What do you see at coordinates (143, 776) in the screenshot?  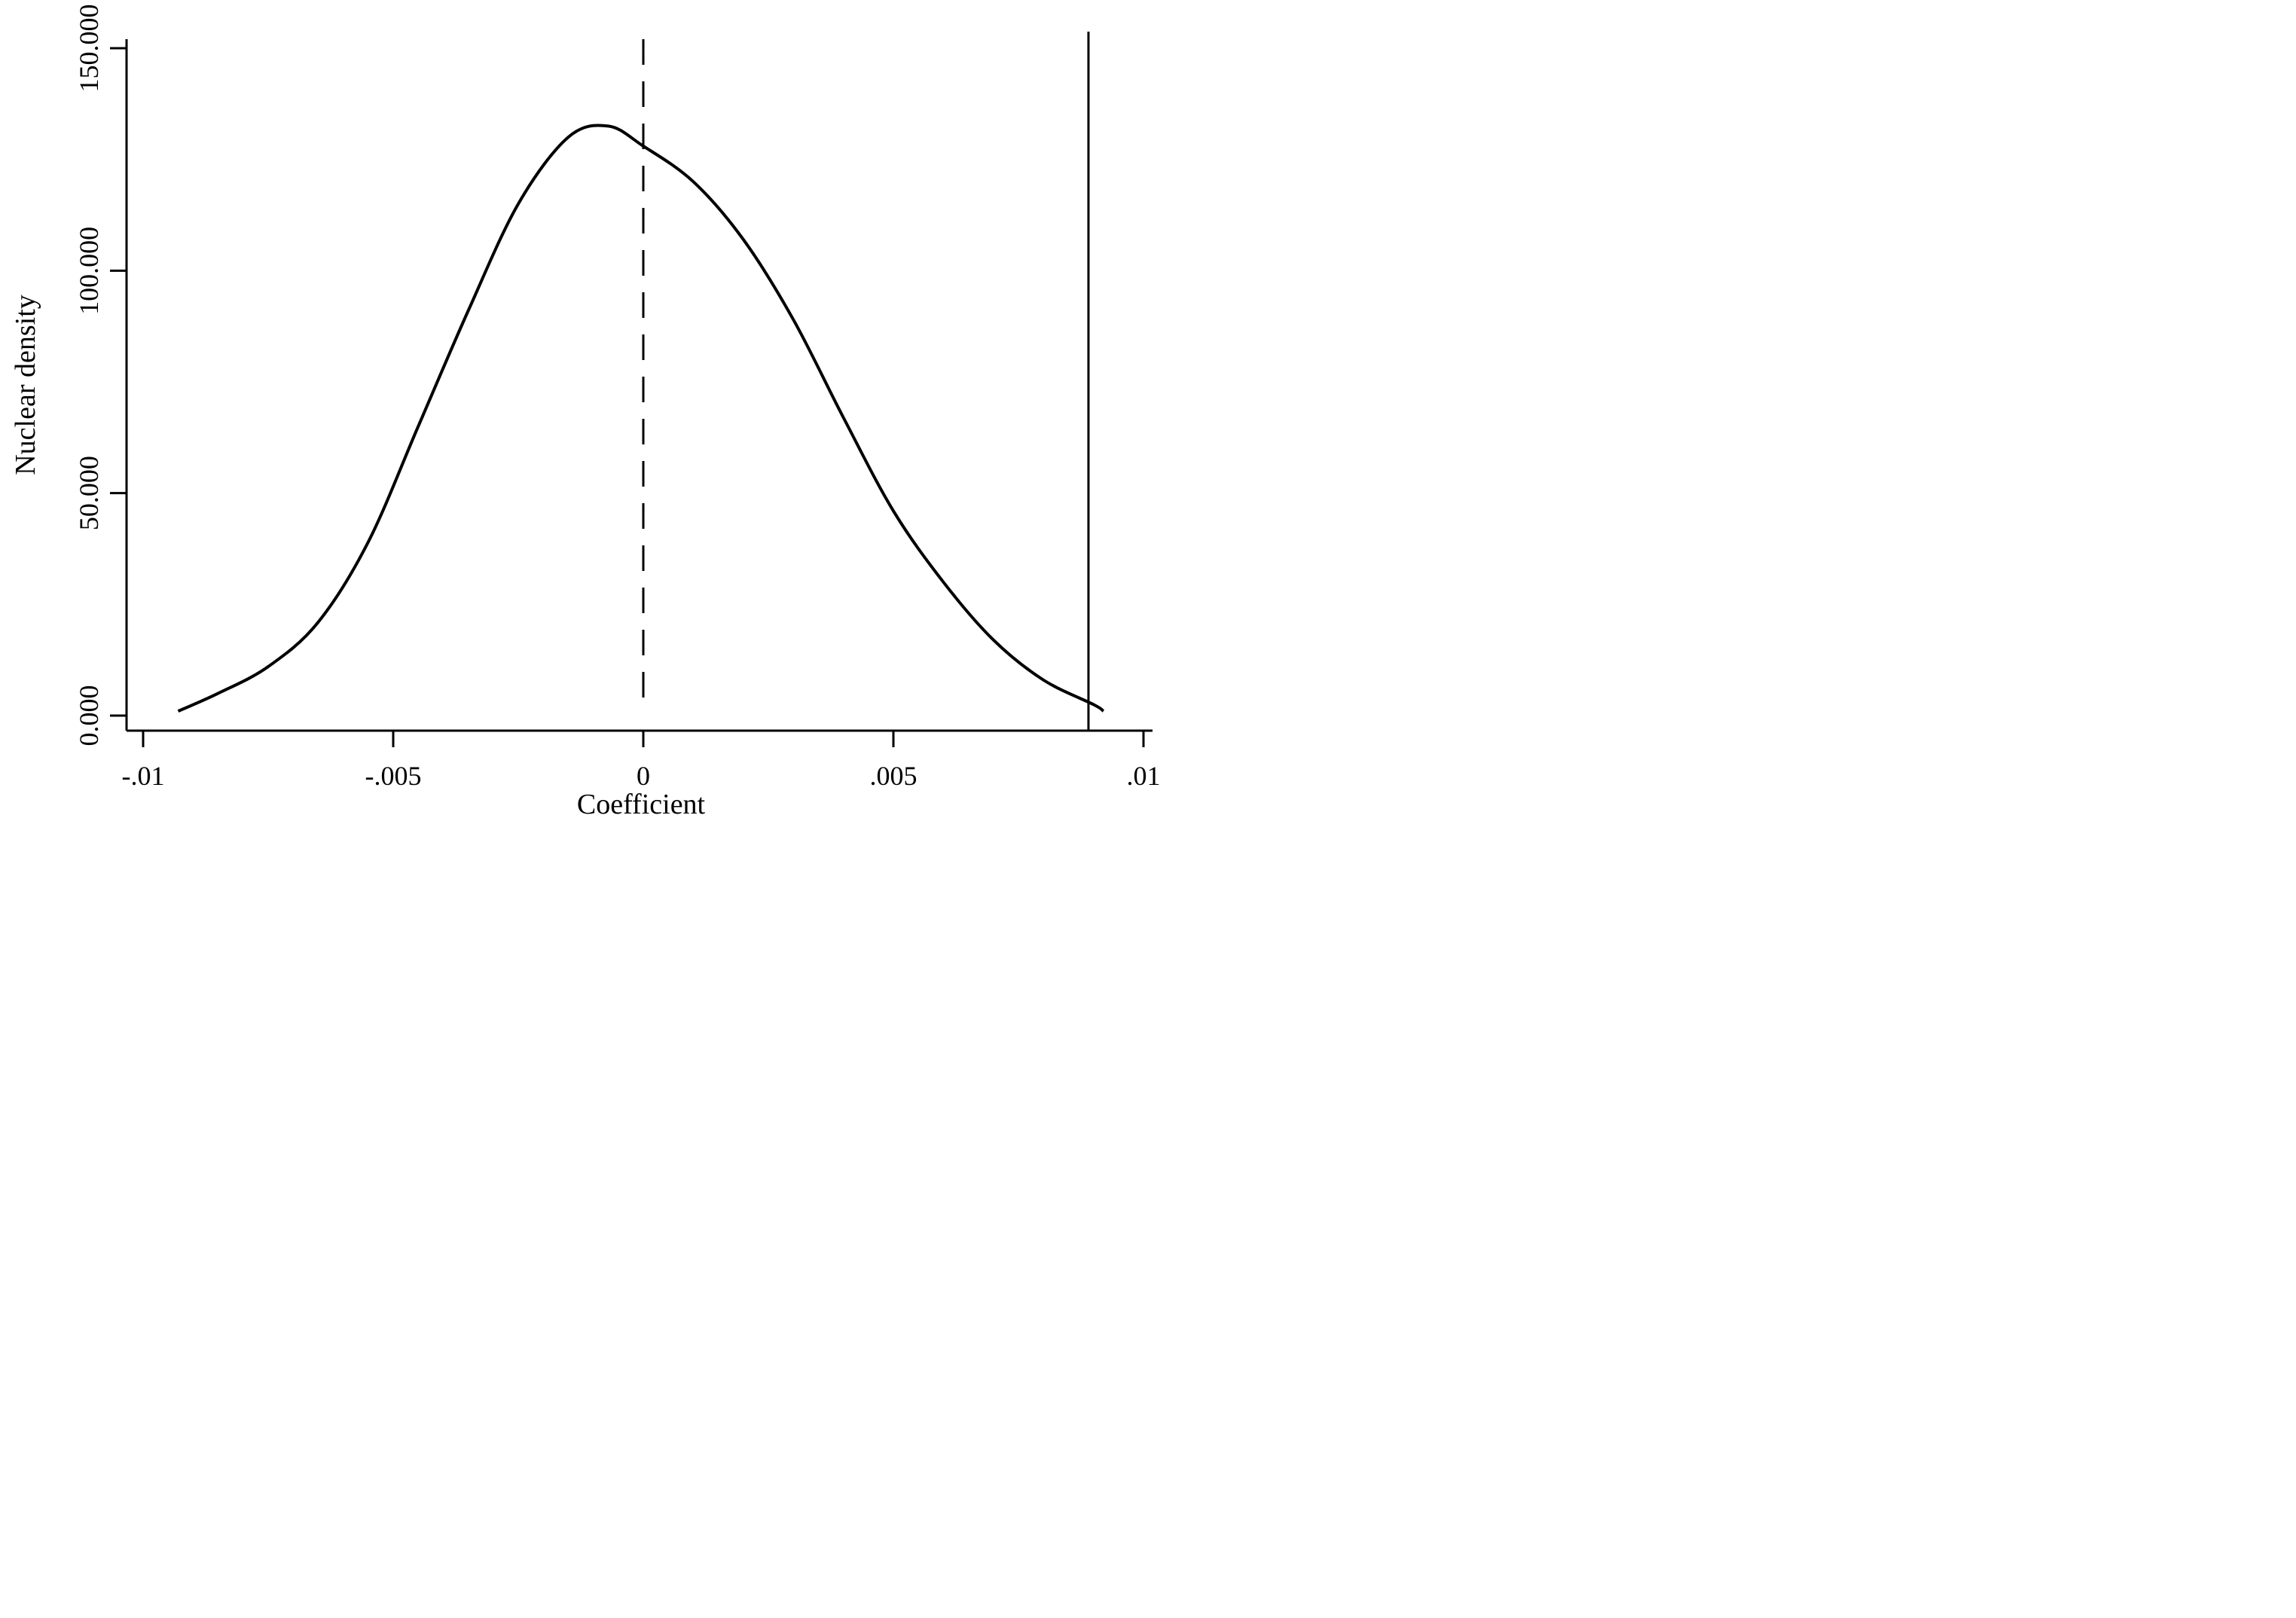 I see `x-tick-label: -.01` at bounding box center [143, 776].